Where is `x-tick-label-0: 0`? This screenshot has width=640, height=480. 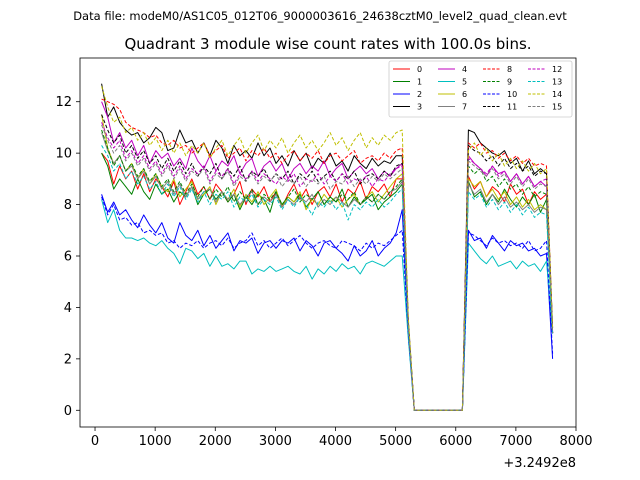
x-tick-label-0: 0 is located at coordinates (95, 441).